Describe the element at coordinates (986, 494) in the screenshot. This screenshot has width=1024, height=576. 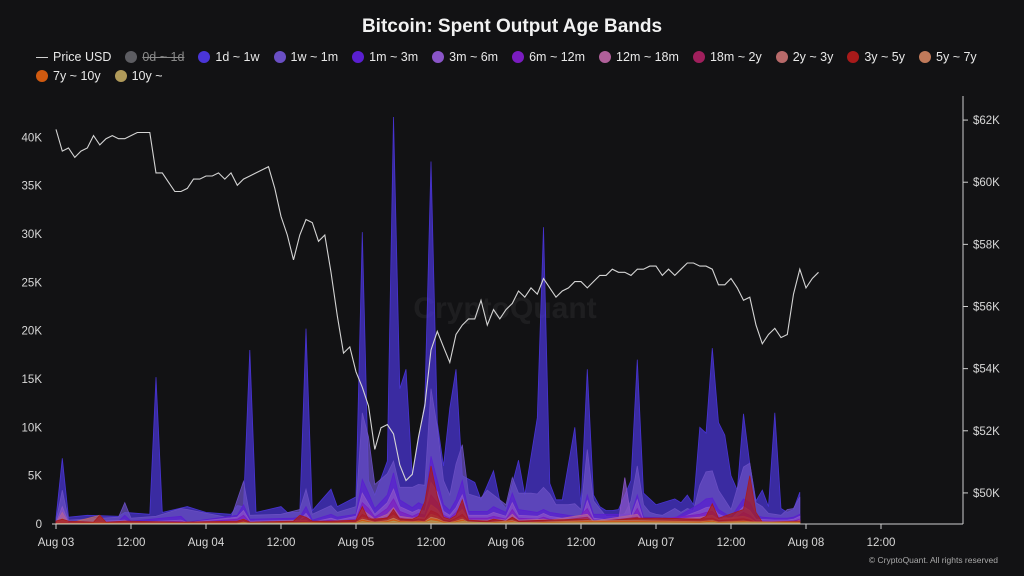
I see `y-right-tick-label: $50K` at that location.